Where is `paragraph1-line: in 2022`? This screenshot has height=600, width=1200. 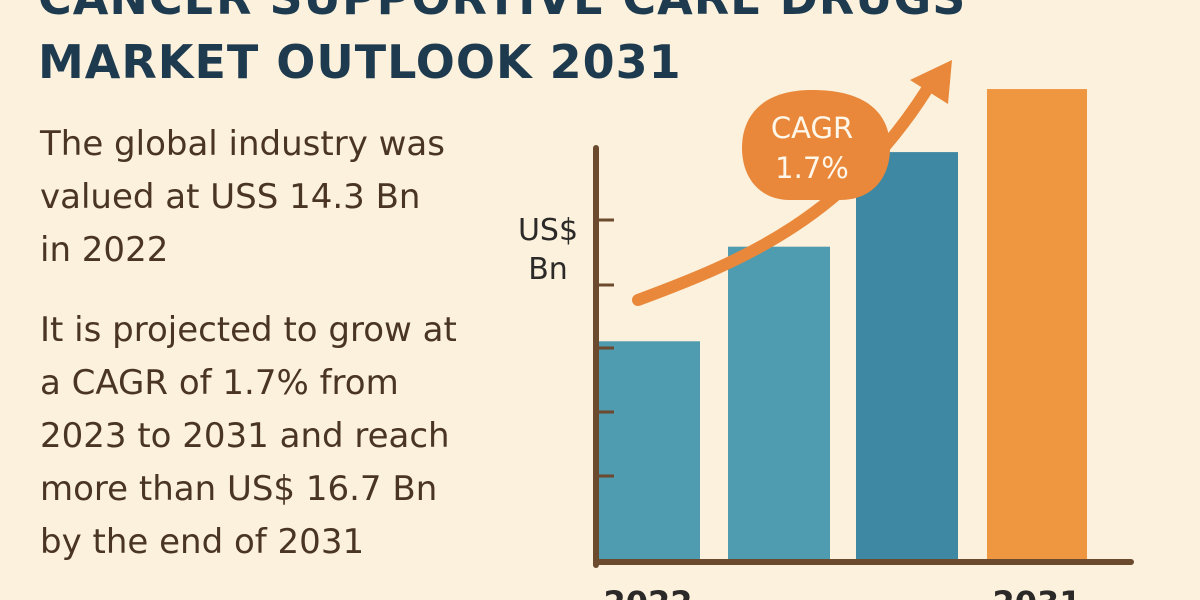
paragraph1-line: in 2022 is located at coordinates (104, 250).